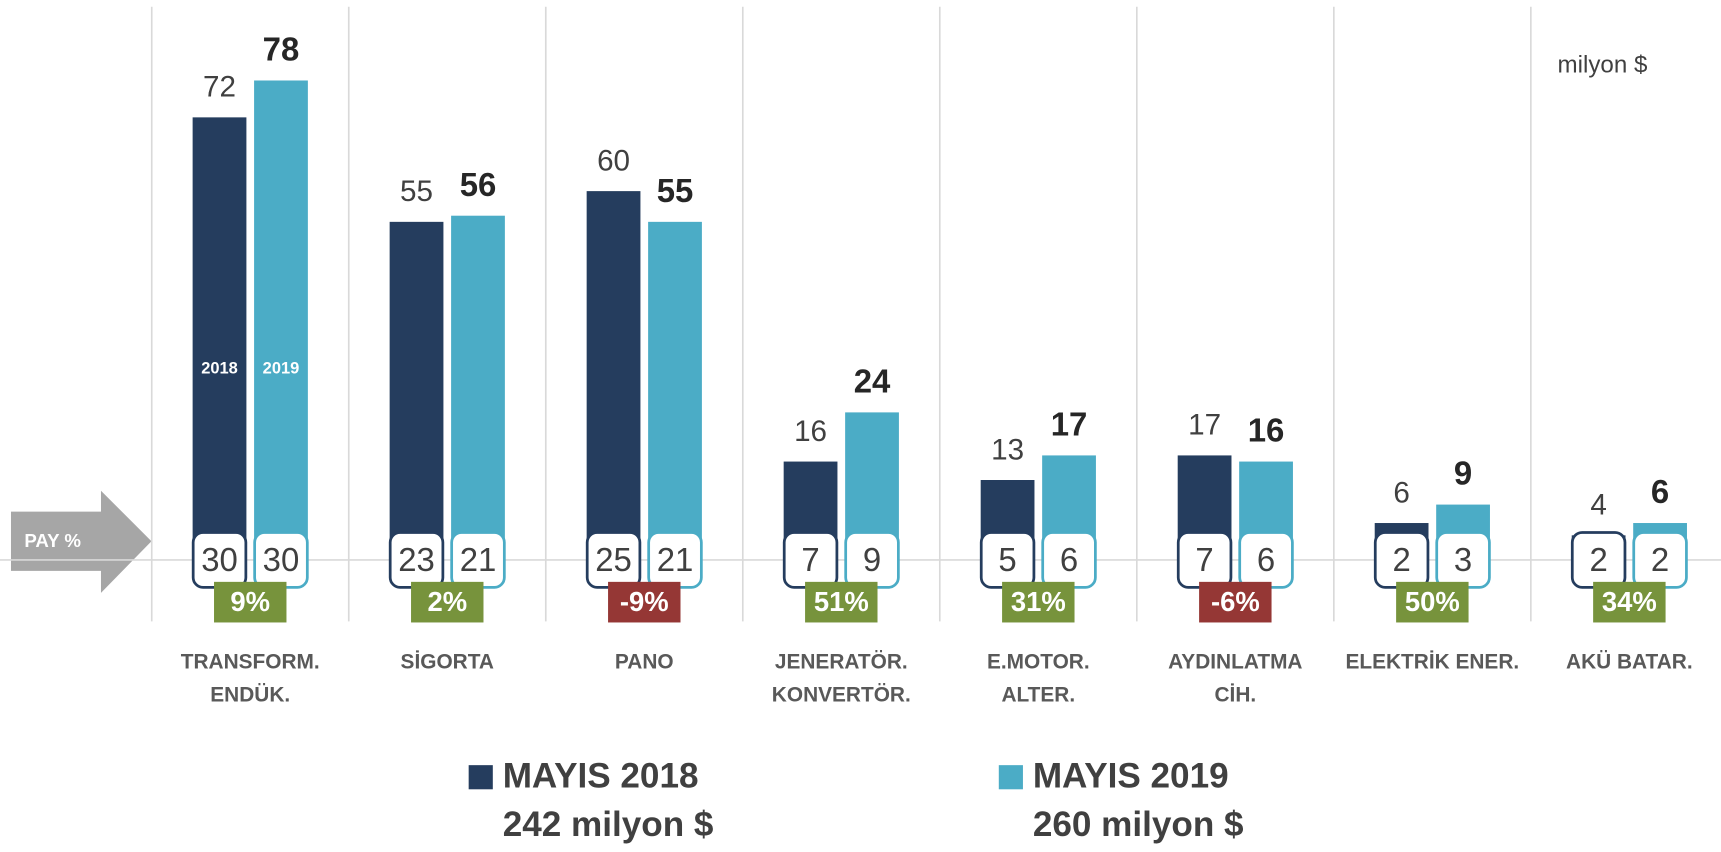  I want to click on change-label: 51%, so click(841, 601).